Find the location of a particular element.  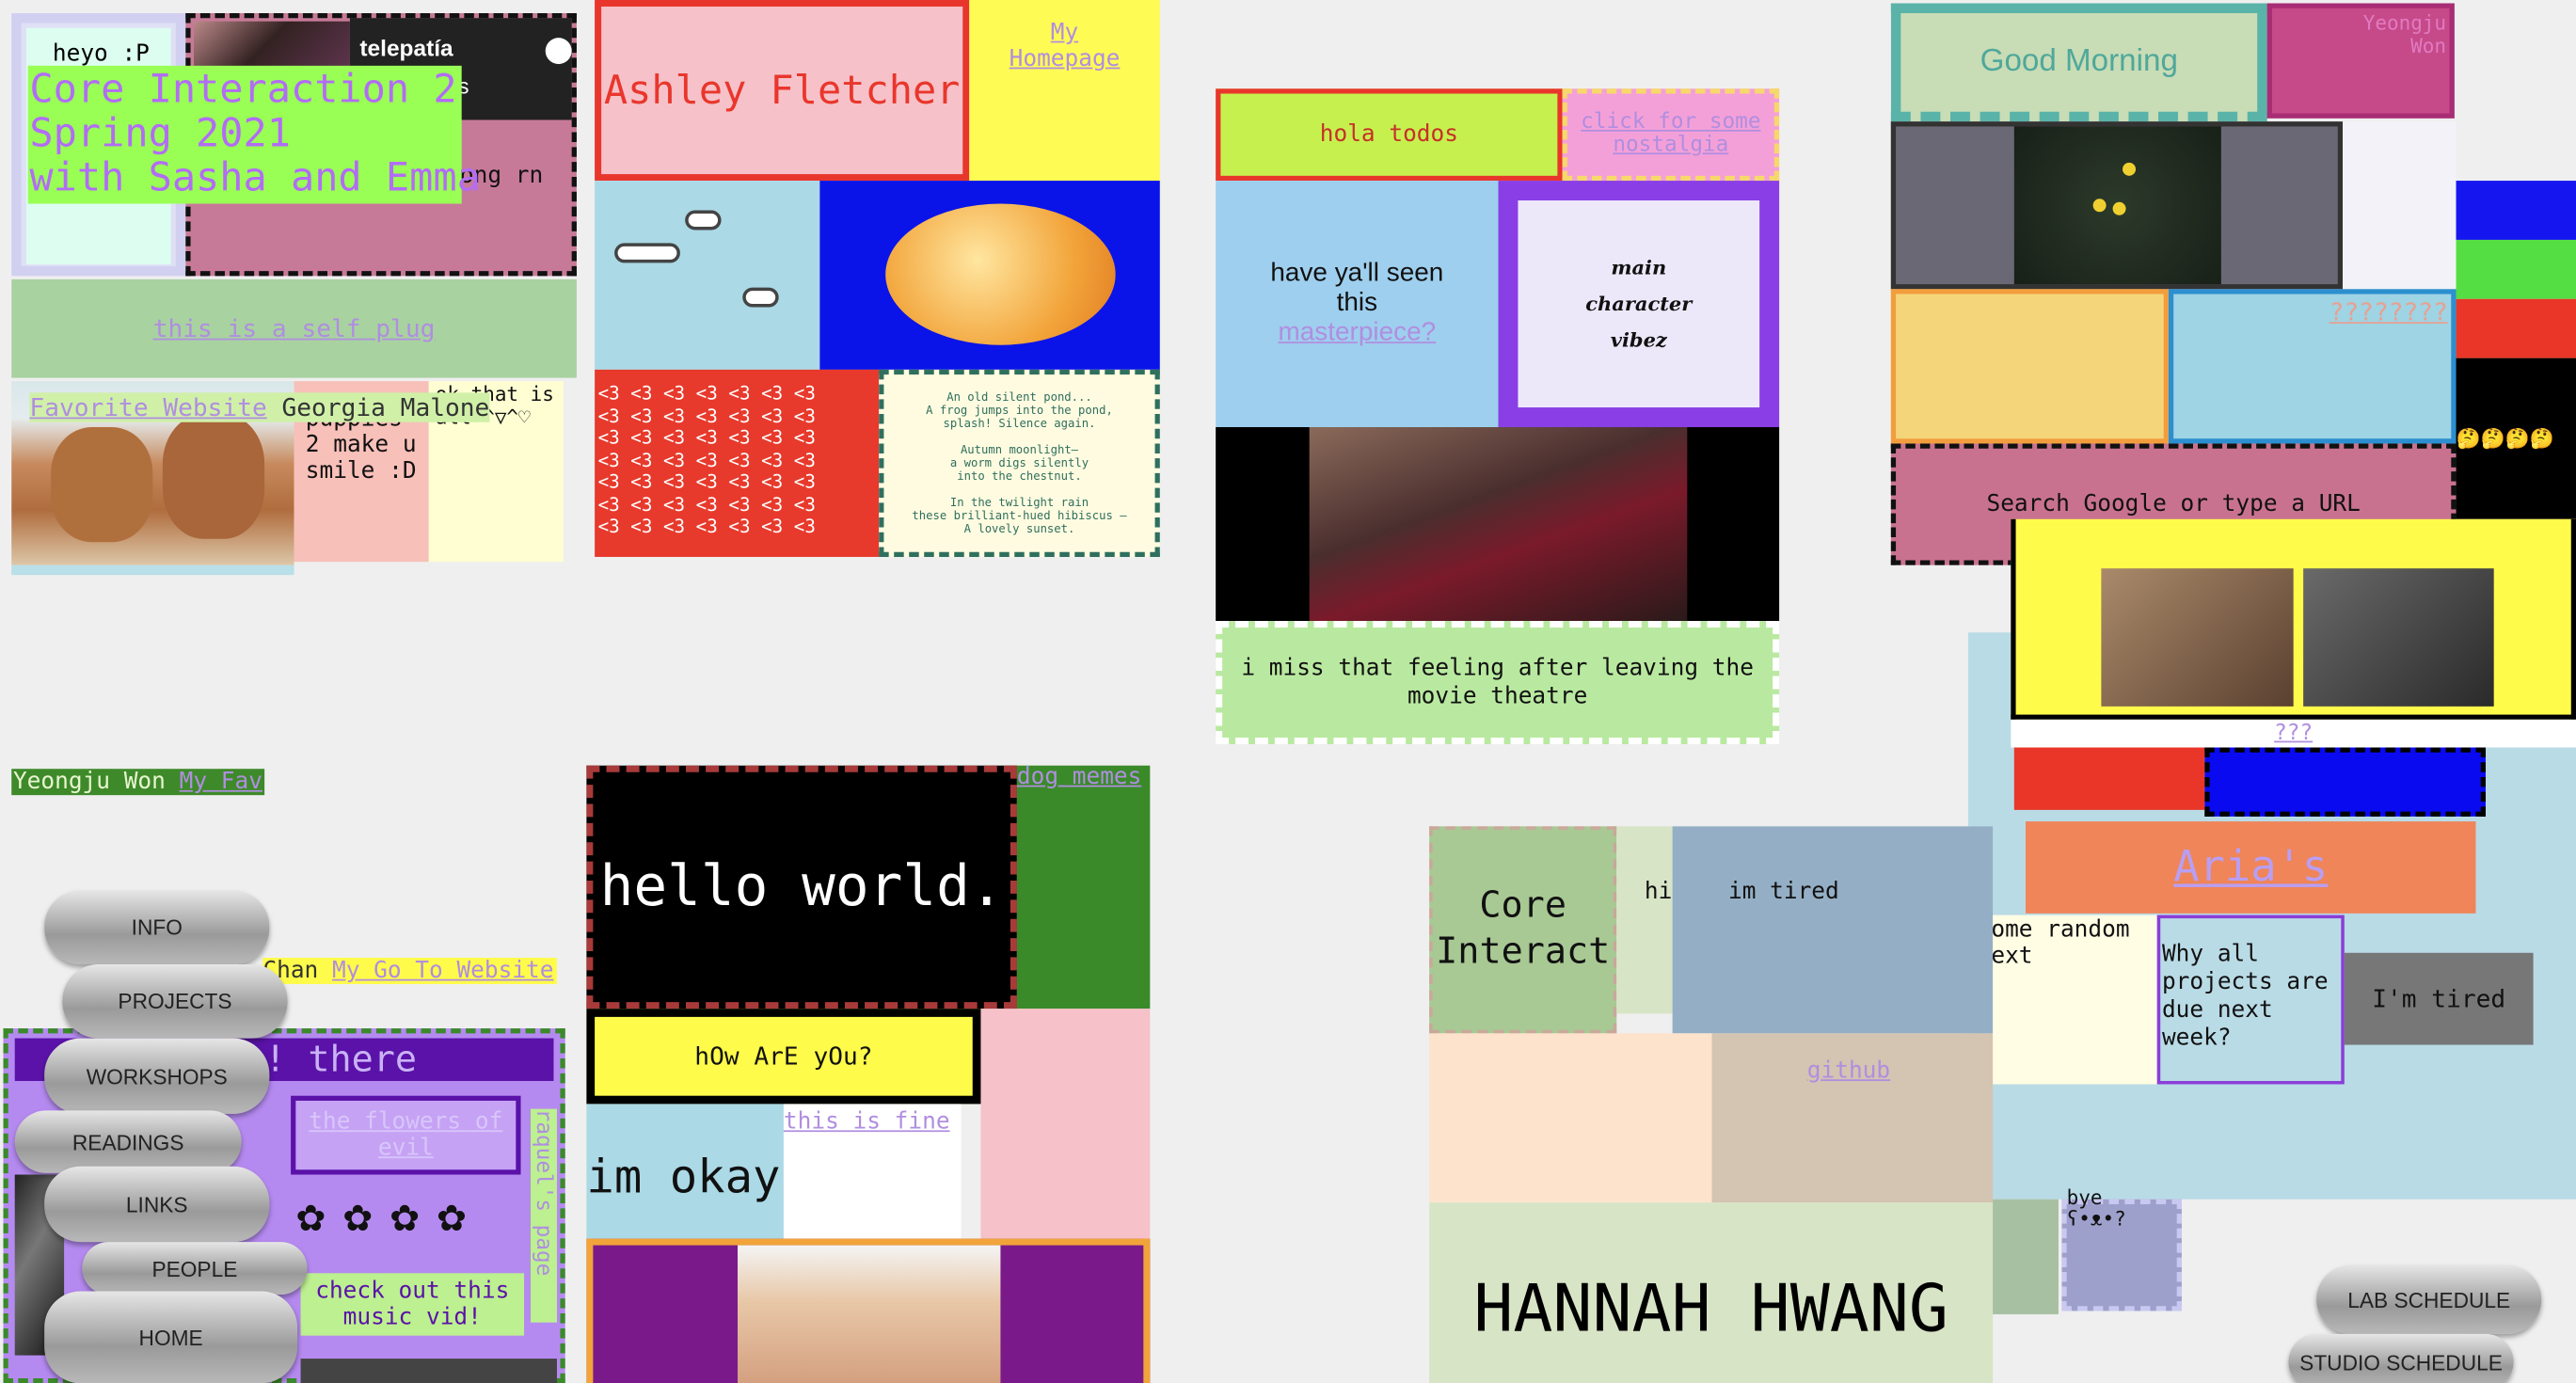

nostalgia-link: click for some nostalgia is located at coordinates (1671, 133).